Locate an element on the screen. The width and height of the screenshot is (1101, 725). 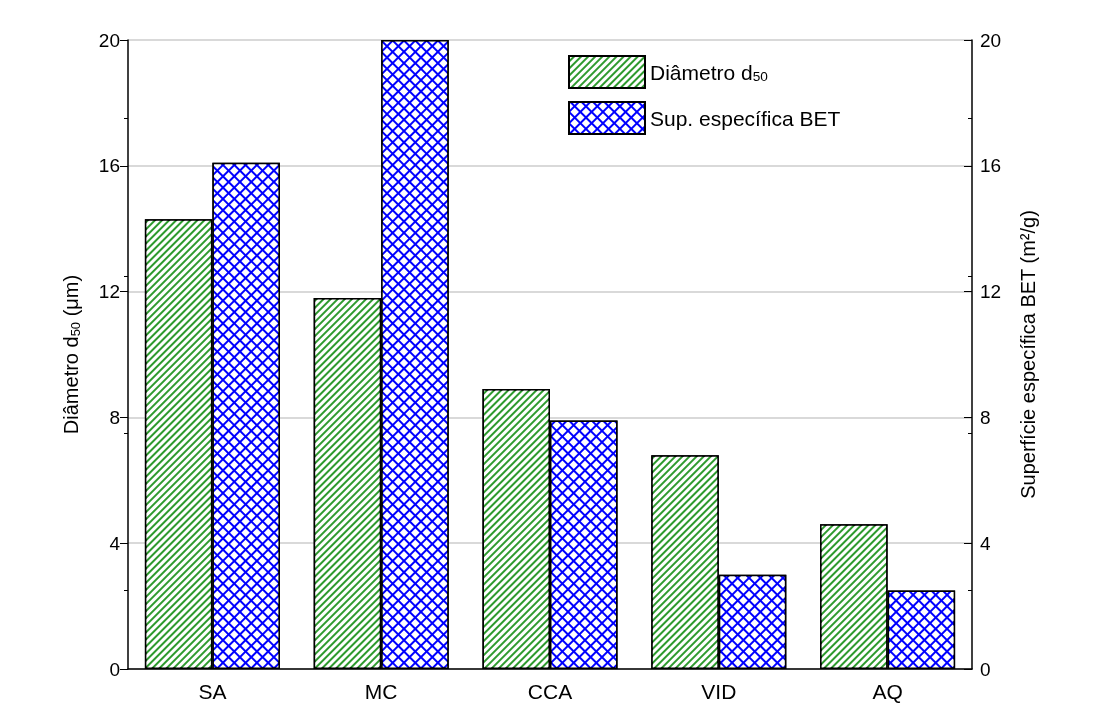
y-tick-label: 16 is located at coordinates (109, 166).